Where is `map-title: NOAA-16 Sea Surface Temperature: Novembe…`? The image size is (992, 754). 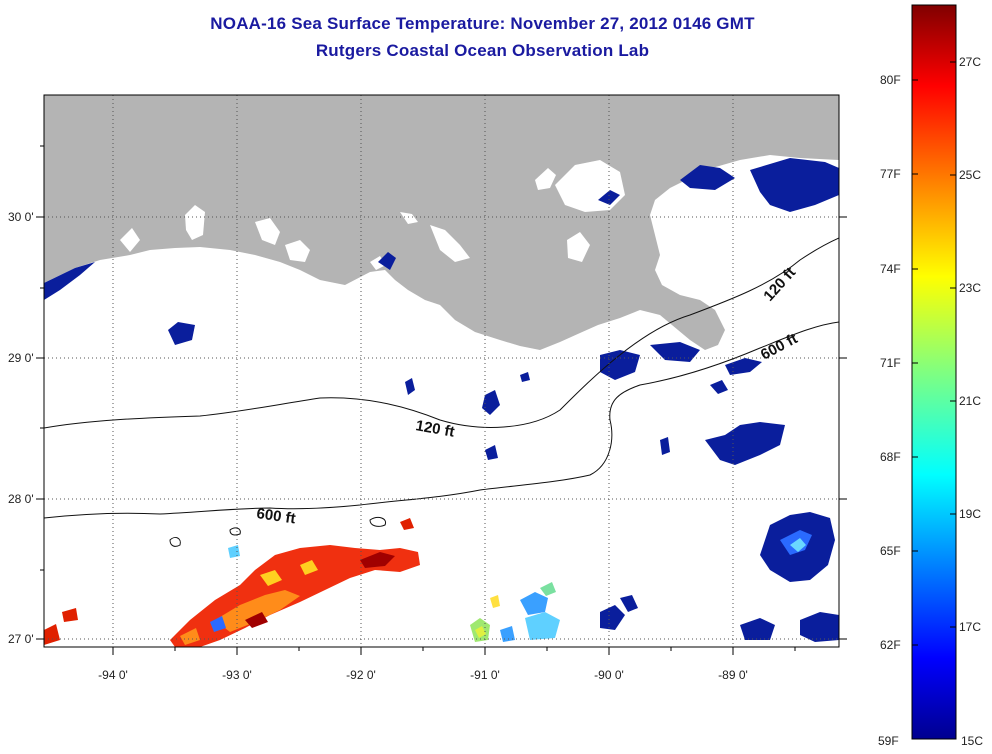 map-title: NOAA-16 Sea Surface Temperature: Novembe… is located at coordinates (482, 23).